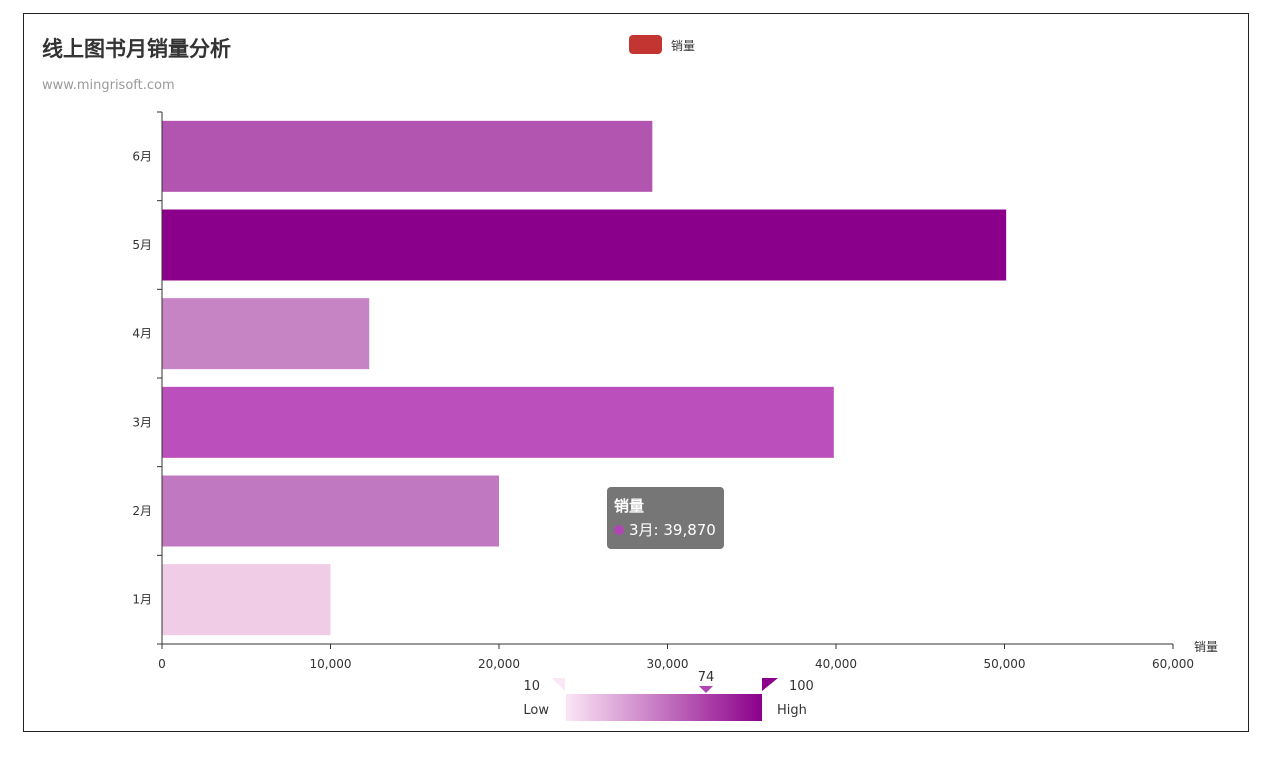 The image size is (1280, 760). I want to click on tooltip: 销量 3月: 39,870, so click(665, 518).